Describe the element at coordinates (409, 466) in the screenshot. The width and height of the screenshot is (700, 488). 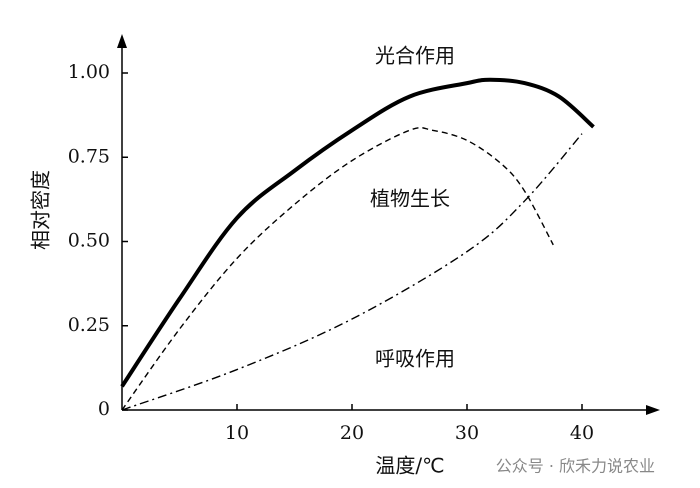
I see `x-axis-label: 温度/℃` at that location.